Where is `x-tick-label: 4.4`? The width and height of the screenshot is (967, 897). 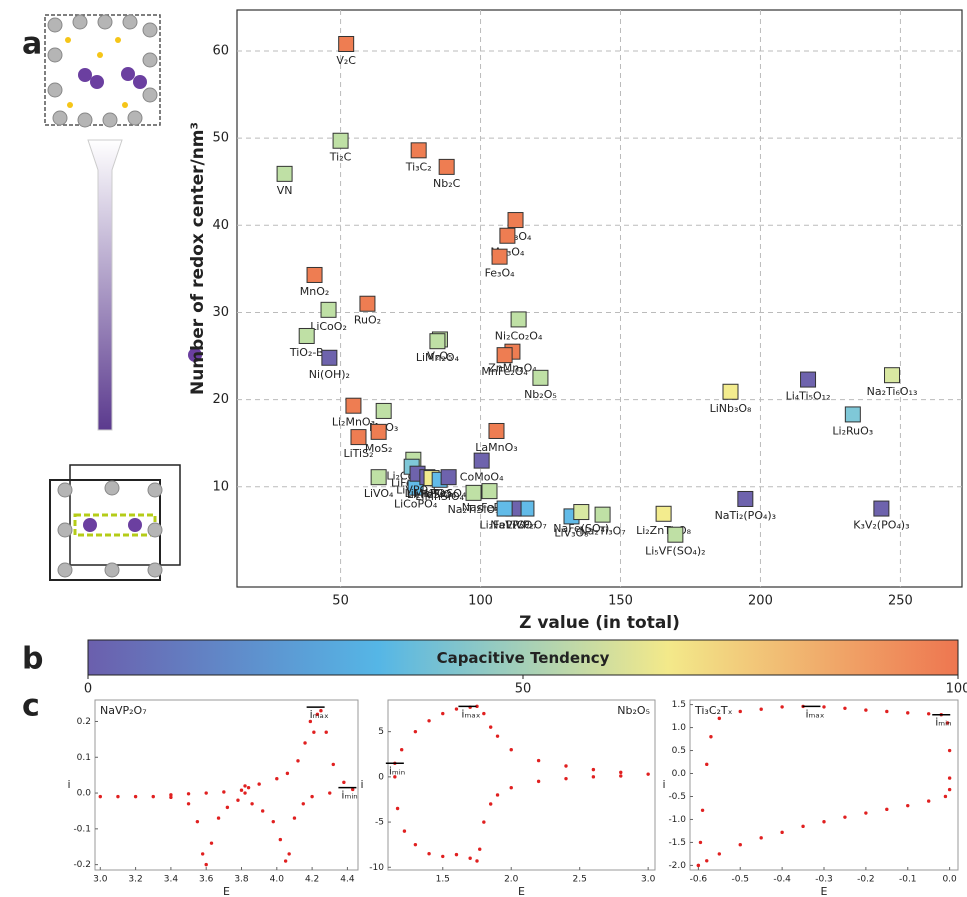 x-tick-label: 4.4 is located at coordinates (347, 880).